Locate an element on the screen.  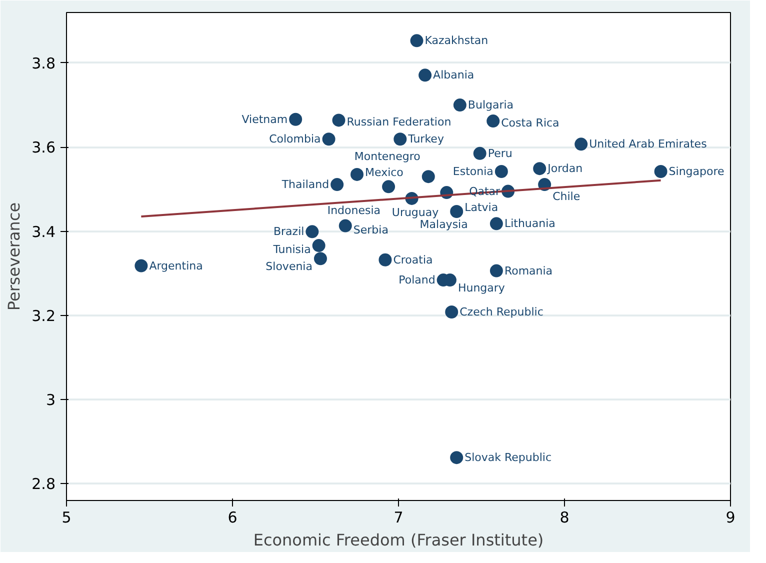
annotation: Kazakhstan is located at coordinates (456, 41).